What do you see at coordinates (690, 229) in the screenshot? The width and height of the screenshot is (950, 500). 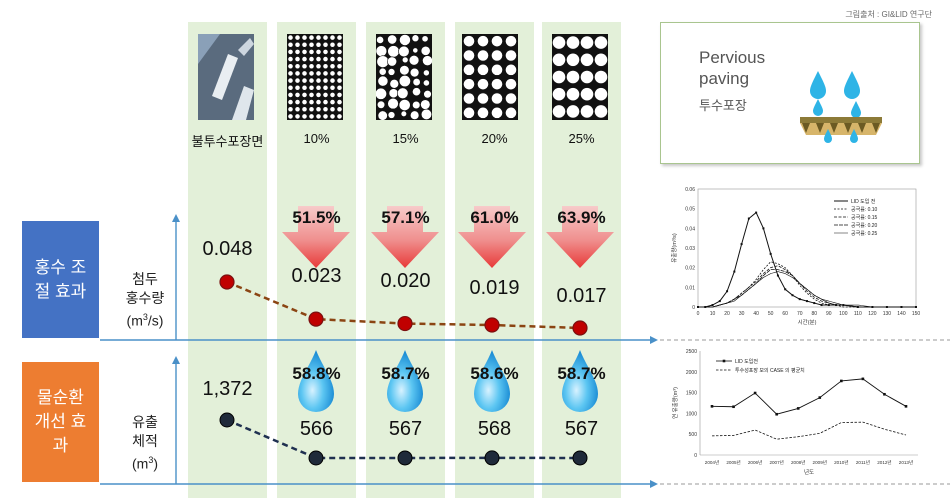 I see `tick-label: 0.04` at bounding box center [690, 229].